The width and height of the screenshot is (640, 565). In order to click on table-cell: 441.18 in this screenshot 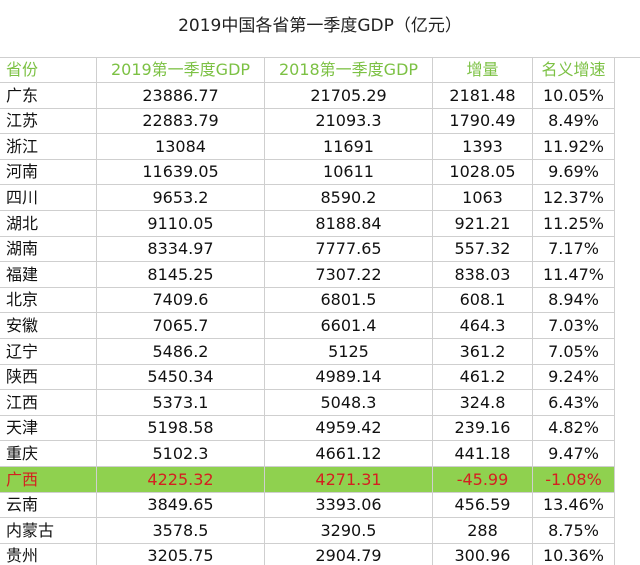, I will do `click(483, 454)`.